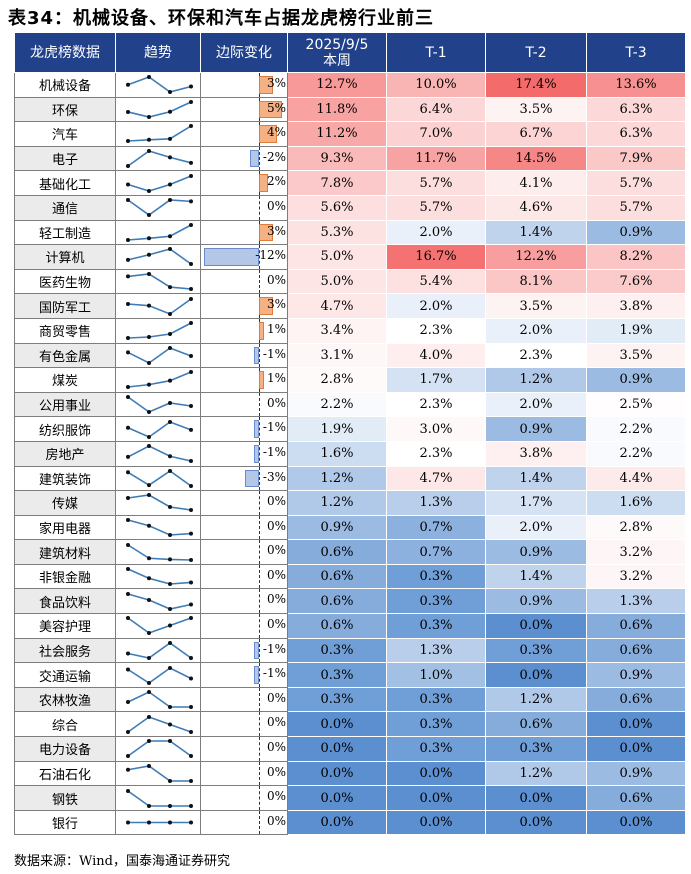 This screenshot has width=691, height=874. What do you see at coordinates (244, 355) in the screenshot?
I see `margin-change: -1%` at bounding box center [244, 355].